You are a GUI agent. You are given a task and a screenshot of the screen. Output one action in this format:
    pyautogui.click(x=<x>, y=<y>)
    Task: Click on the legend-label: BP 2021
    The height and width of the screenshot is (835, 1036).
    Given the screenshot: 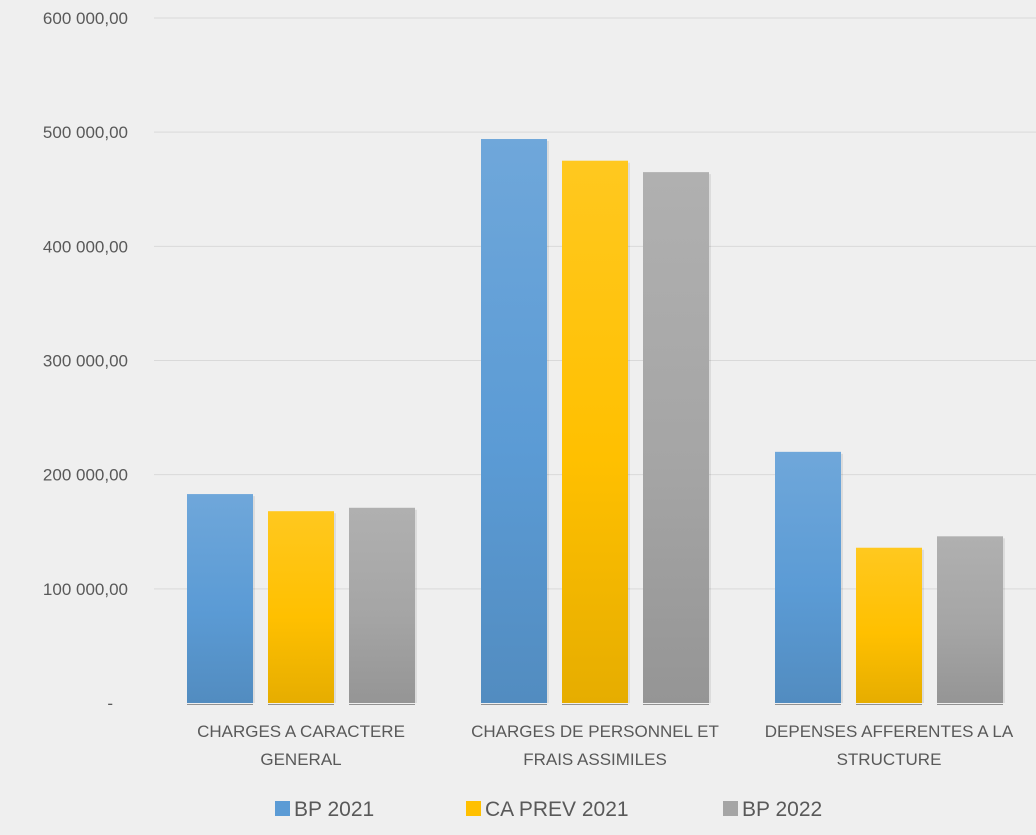 What is the action you would take?
    pyautogui.click(x=334, y=809)
    